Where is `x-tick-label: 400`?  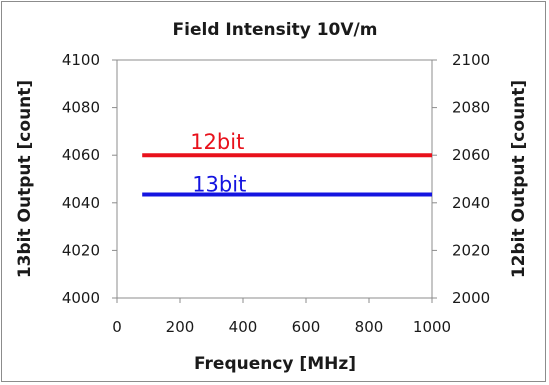 x-tick-label: 400 is located at coordinates (243, 327).